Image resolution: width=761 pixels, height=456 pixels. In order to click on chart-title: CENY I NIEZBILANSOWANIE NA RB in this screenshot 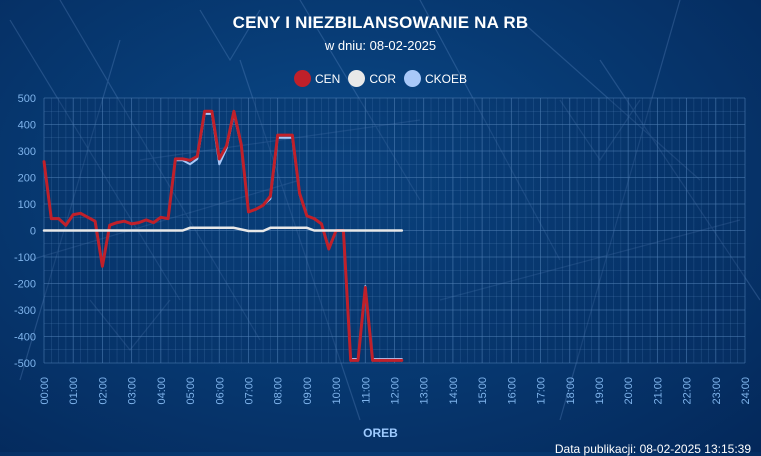, I will do `click(380, 22)`.